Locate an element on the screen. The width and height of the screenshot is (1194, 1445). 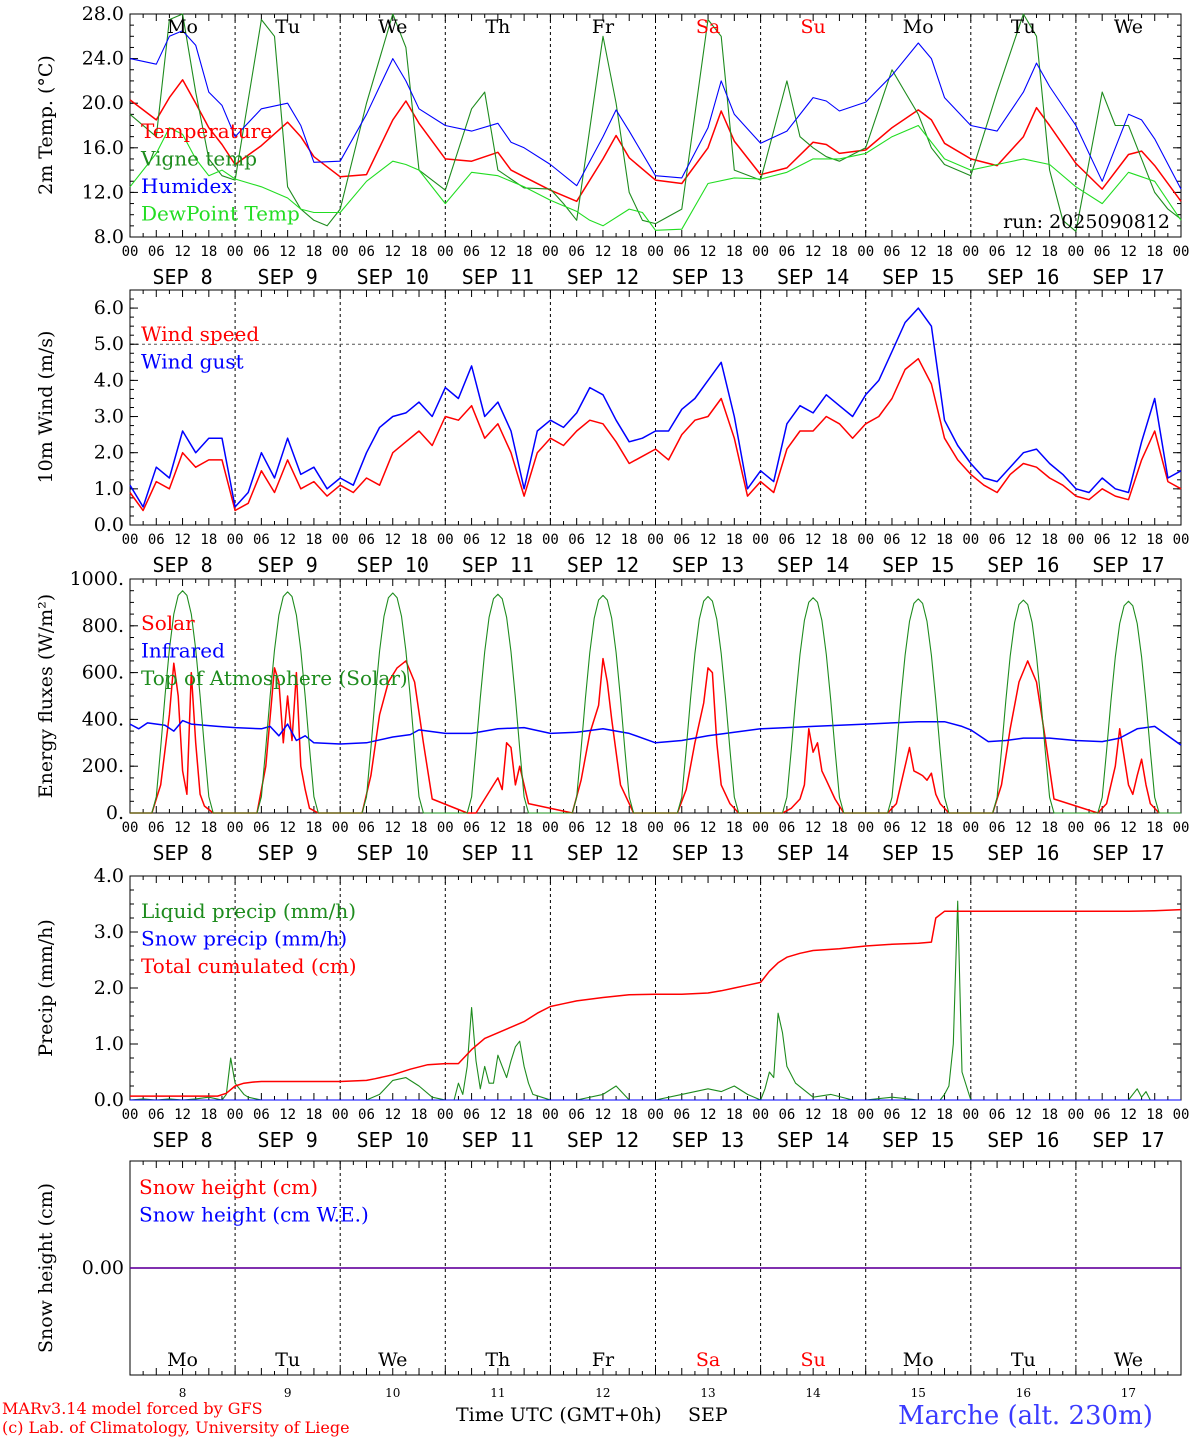
series-line-wind-gust is located at coordinates (655, 407).